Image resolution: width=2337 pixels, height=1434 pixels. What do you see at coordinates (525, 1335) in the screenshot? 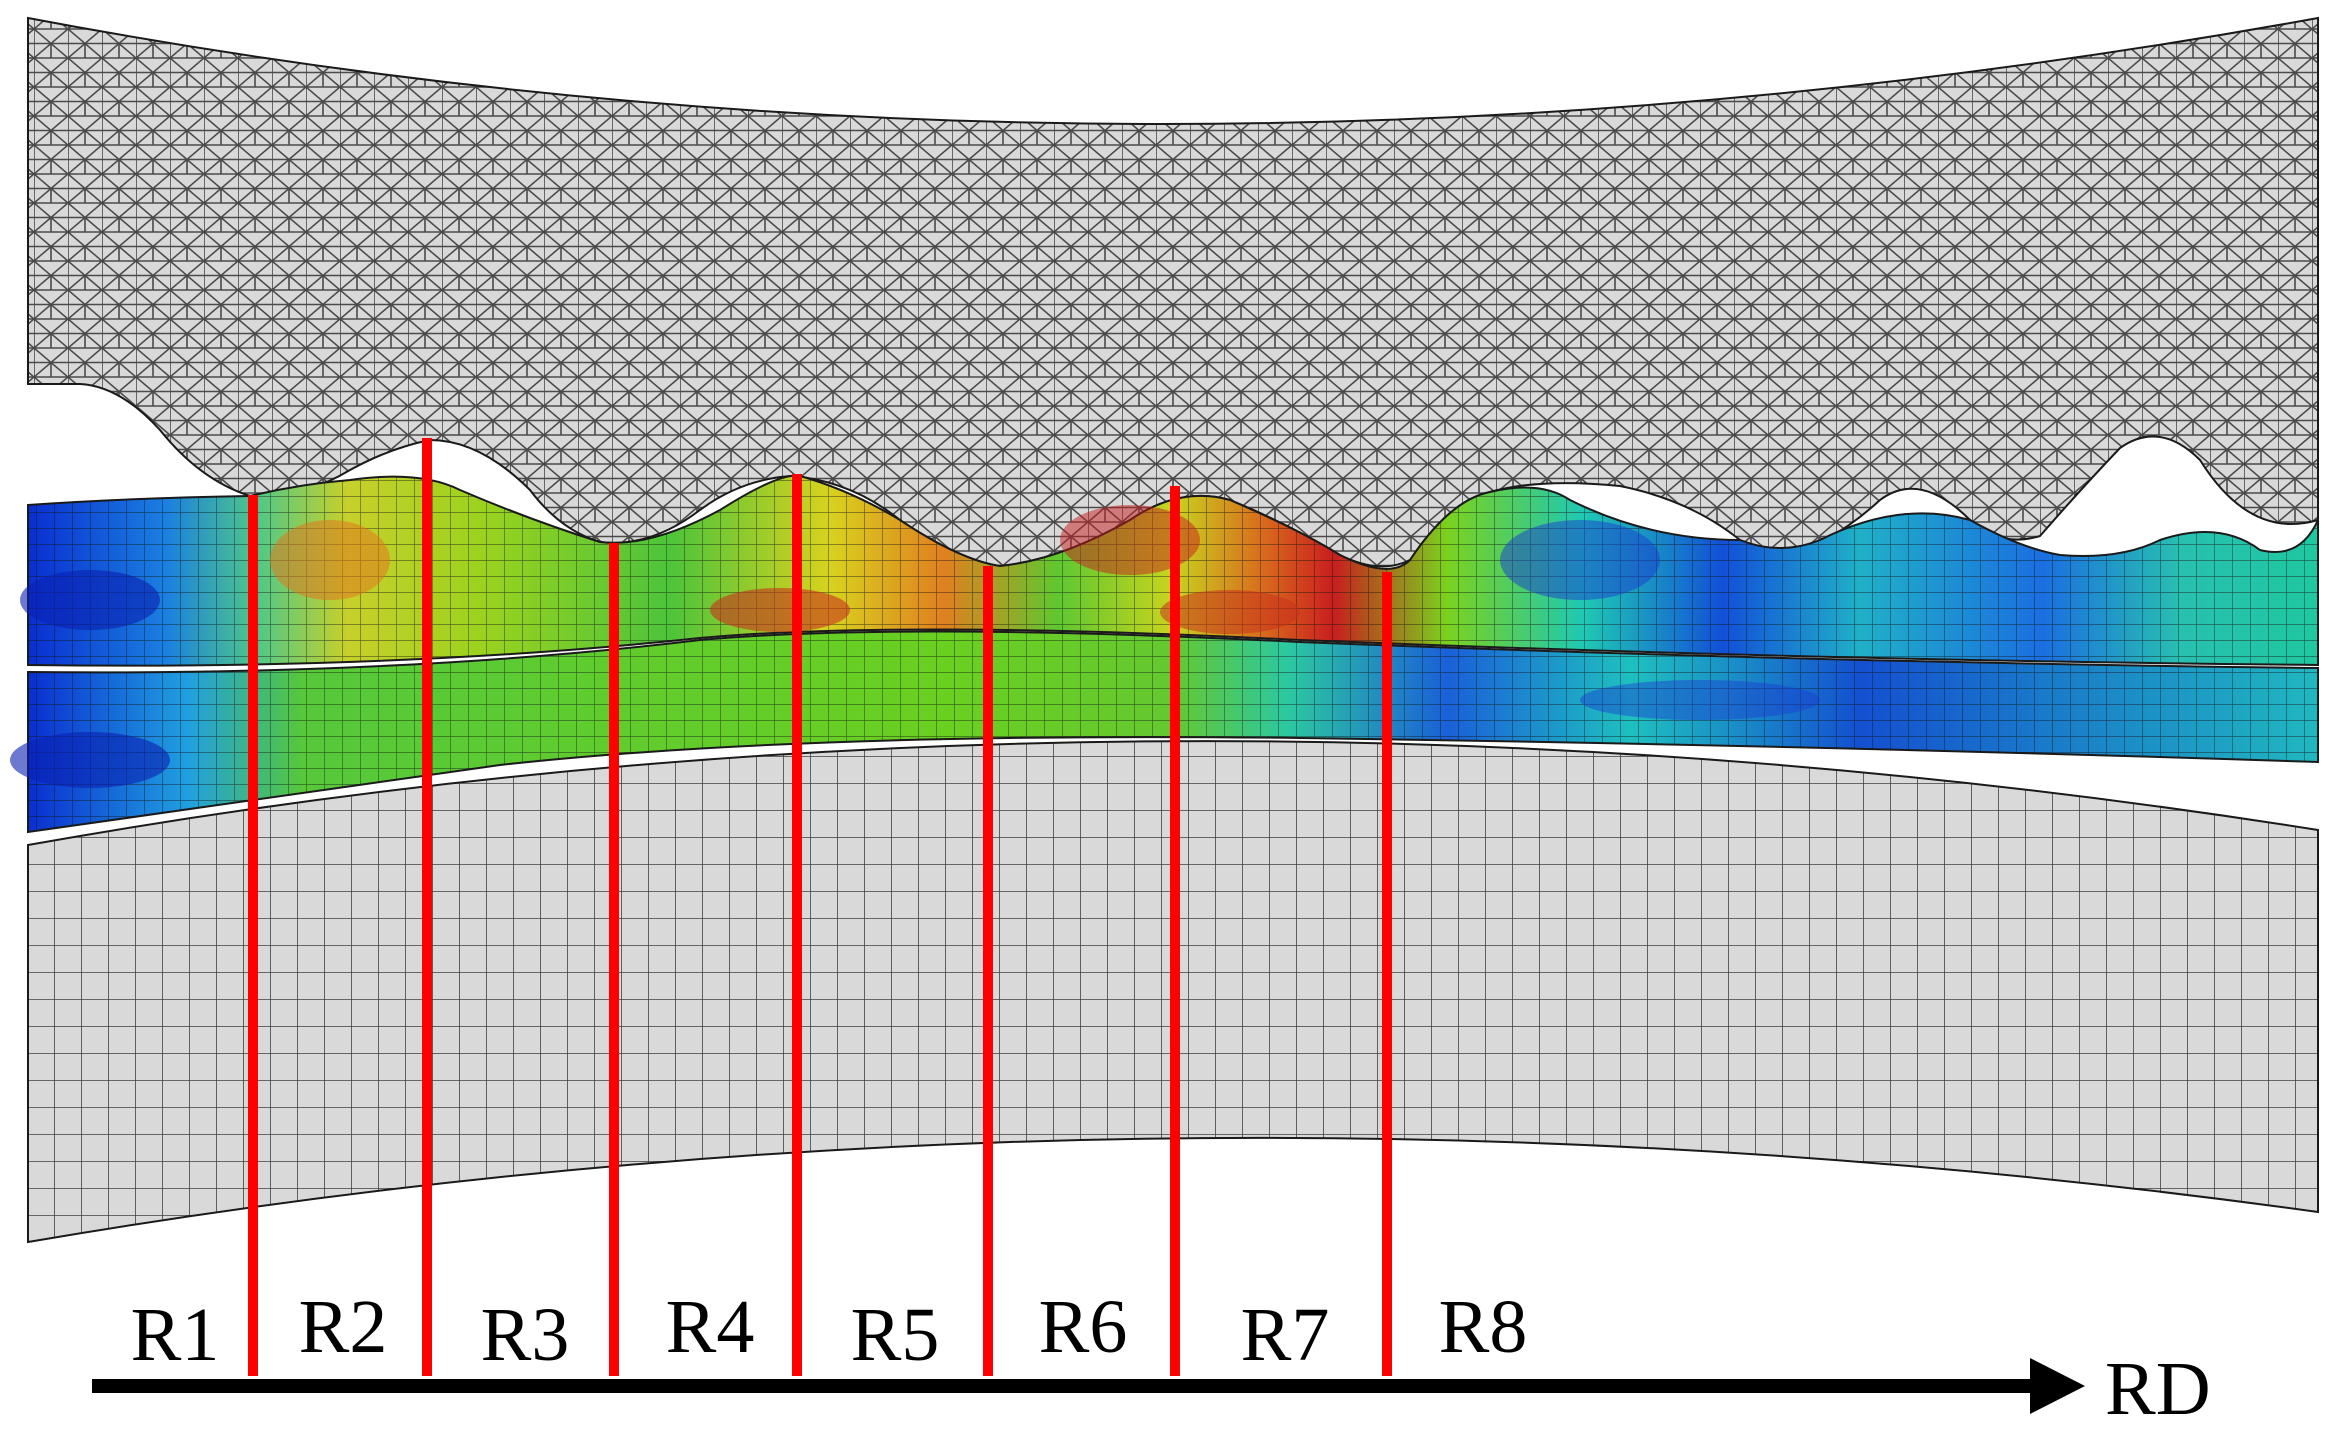
I see `region-label-r3: R3` at bounding box center [525, 1335].